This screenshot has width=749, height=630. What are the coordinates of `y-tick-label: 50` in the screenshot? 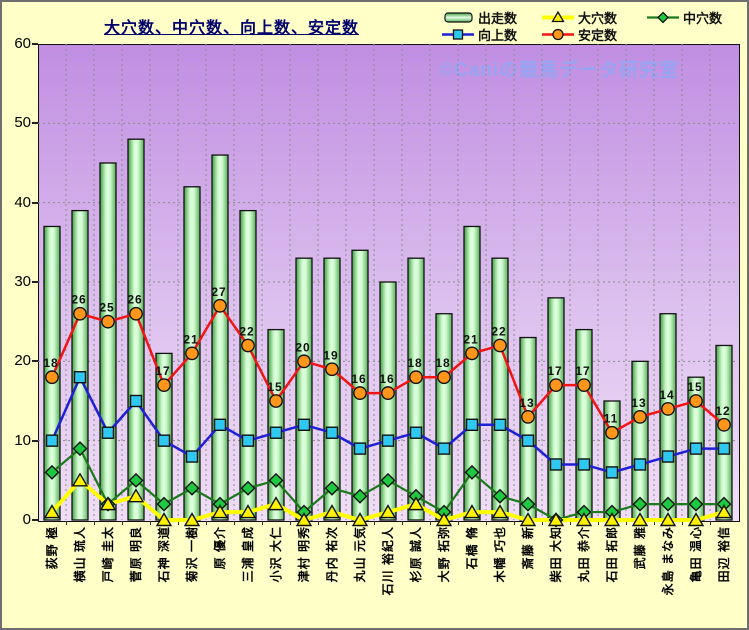 It's located at (22, 123).